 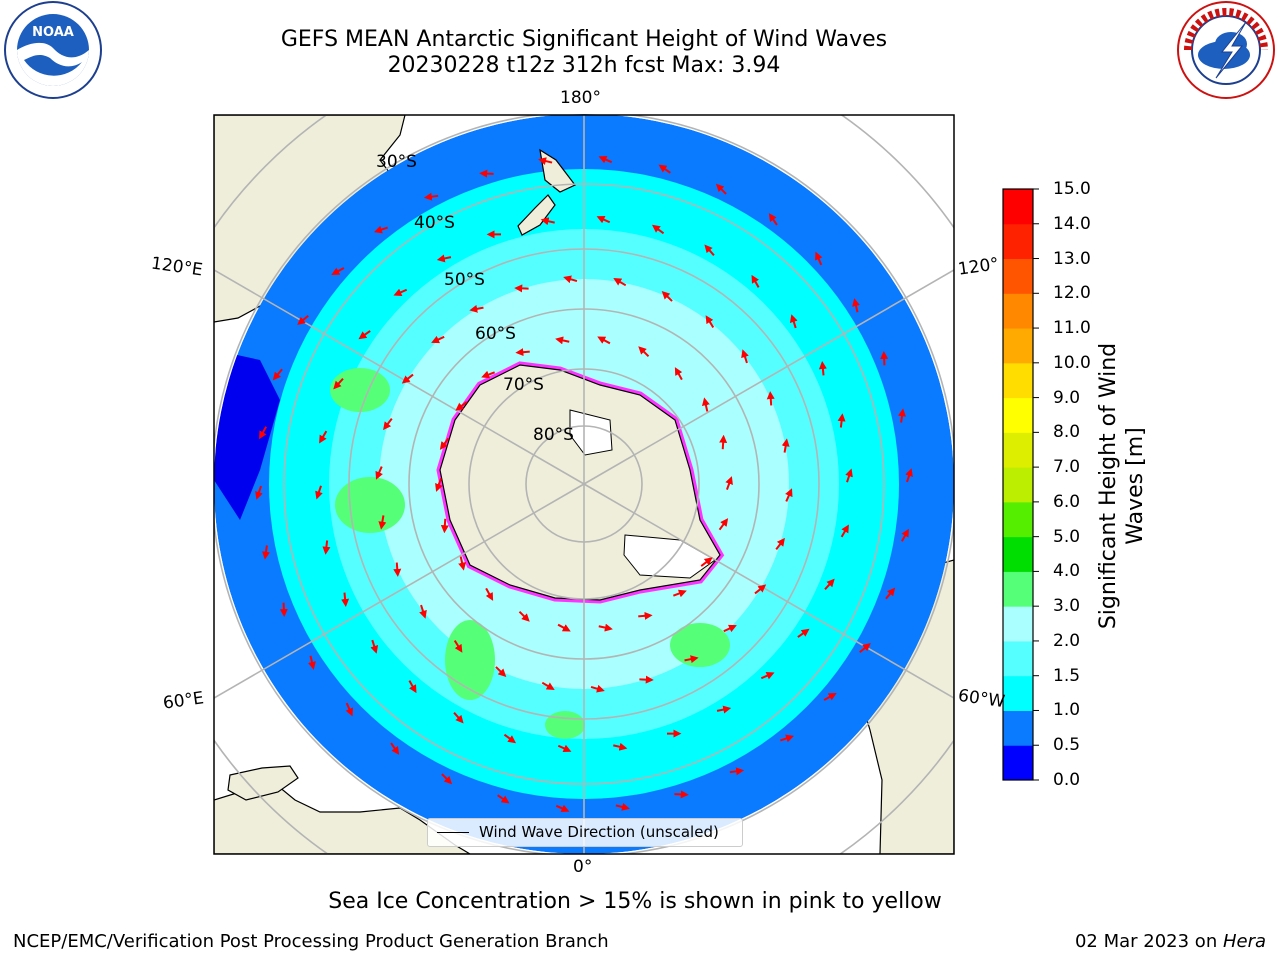 What do you see at coordinates (1072, 258) in the screenshot?
I see `colorbar-tick-label: 13.0` at bounding box center [1072, 258].